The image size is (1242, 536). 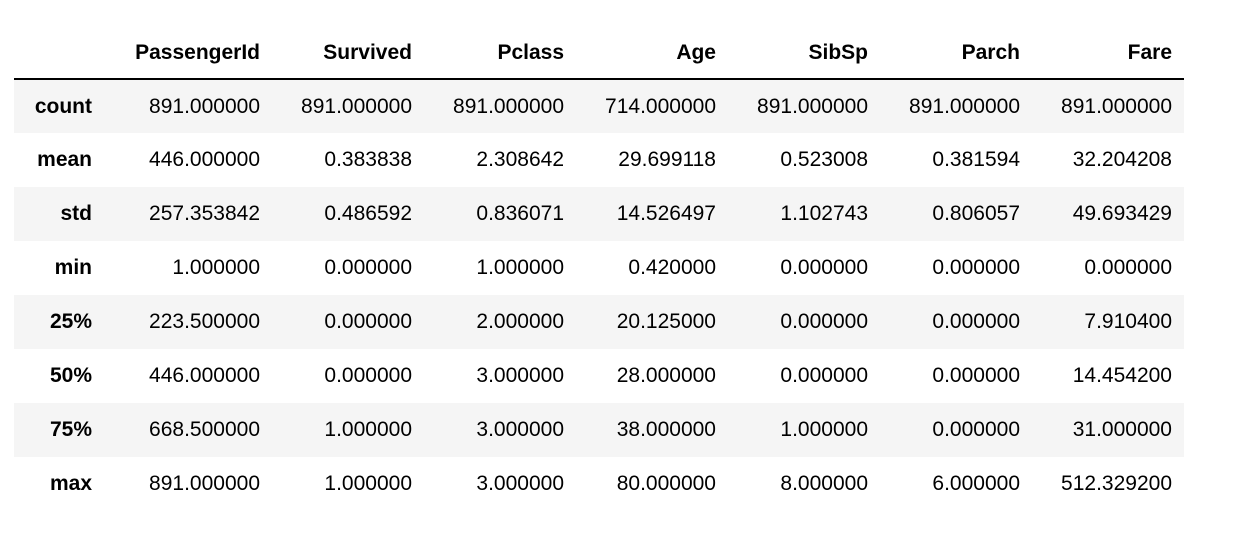 What do you see at coordinates (672, 267) in the screenshot?
I see `table-cell: 0.420000` at bounding box center [672, 267].